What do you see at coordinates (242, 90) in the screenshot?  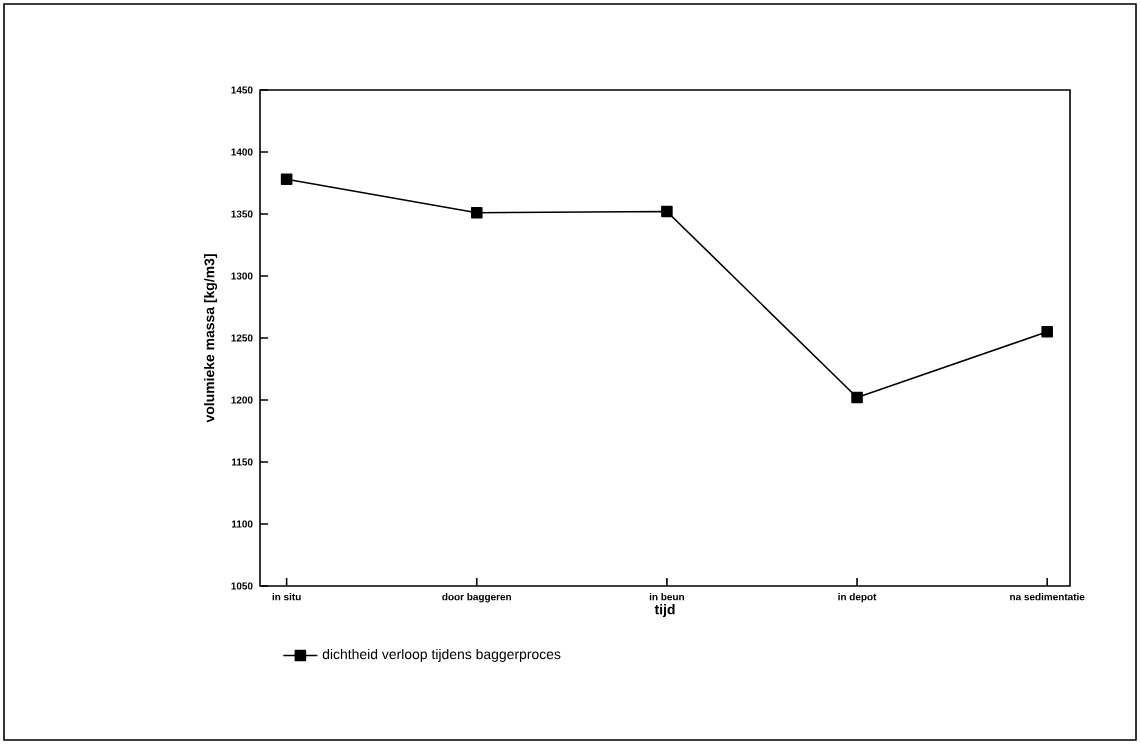 I see `y-tick-label: 1450` at bounding box center [242, 90].